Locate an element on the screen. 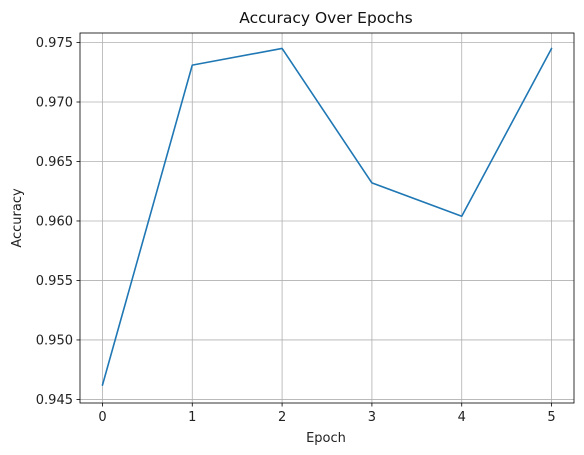 Image resolution: width=584 pixels, height=455 pixels. x-tick-label: 4 is located at coordinates (462, 417).